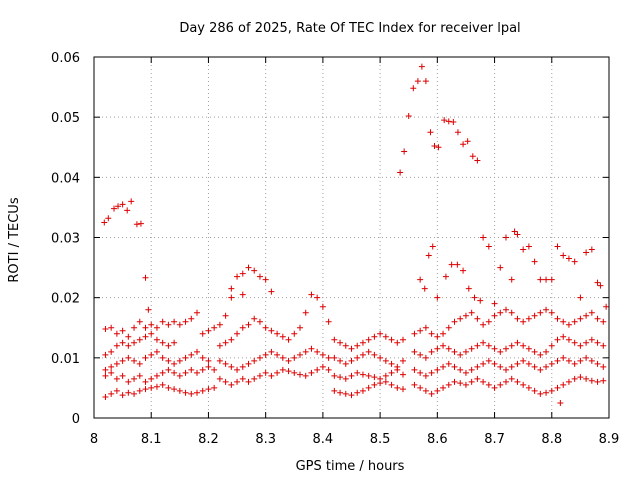 The image size is (640, 480). What do you see at coordinates (65, 58) in the screenshot?
I see `y-tick-label: 0.06` at bounding box center [65, 58].